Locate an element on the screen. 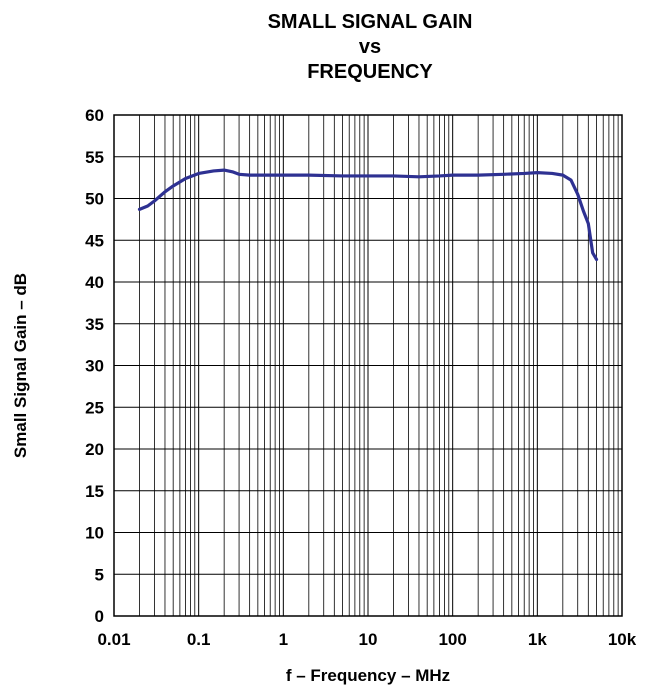 Image resolution: width=657 pixels, height=691 pixels. y-tick-label: 30 is located at coordinates (94, 366).